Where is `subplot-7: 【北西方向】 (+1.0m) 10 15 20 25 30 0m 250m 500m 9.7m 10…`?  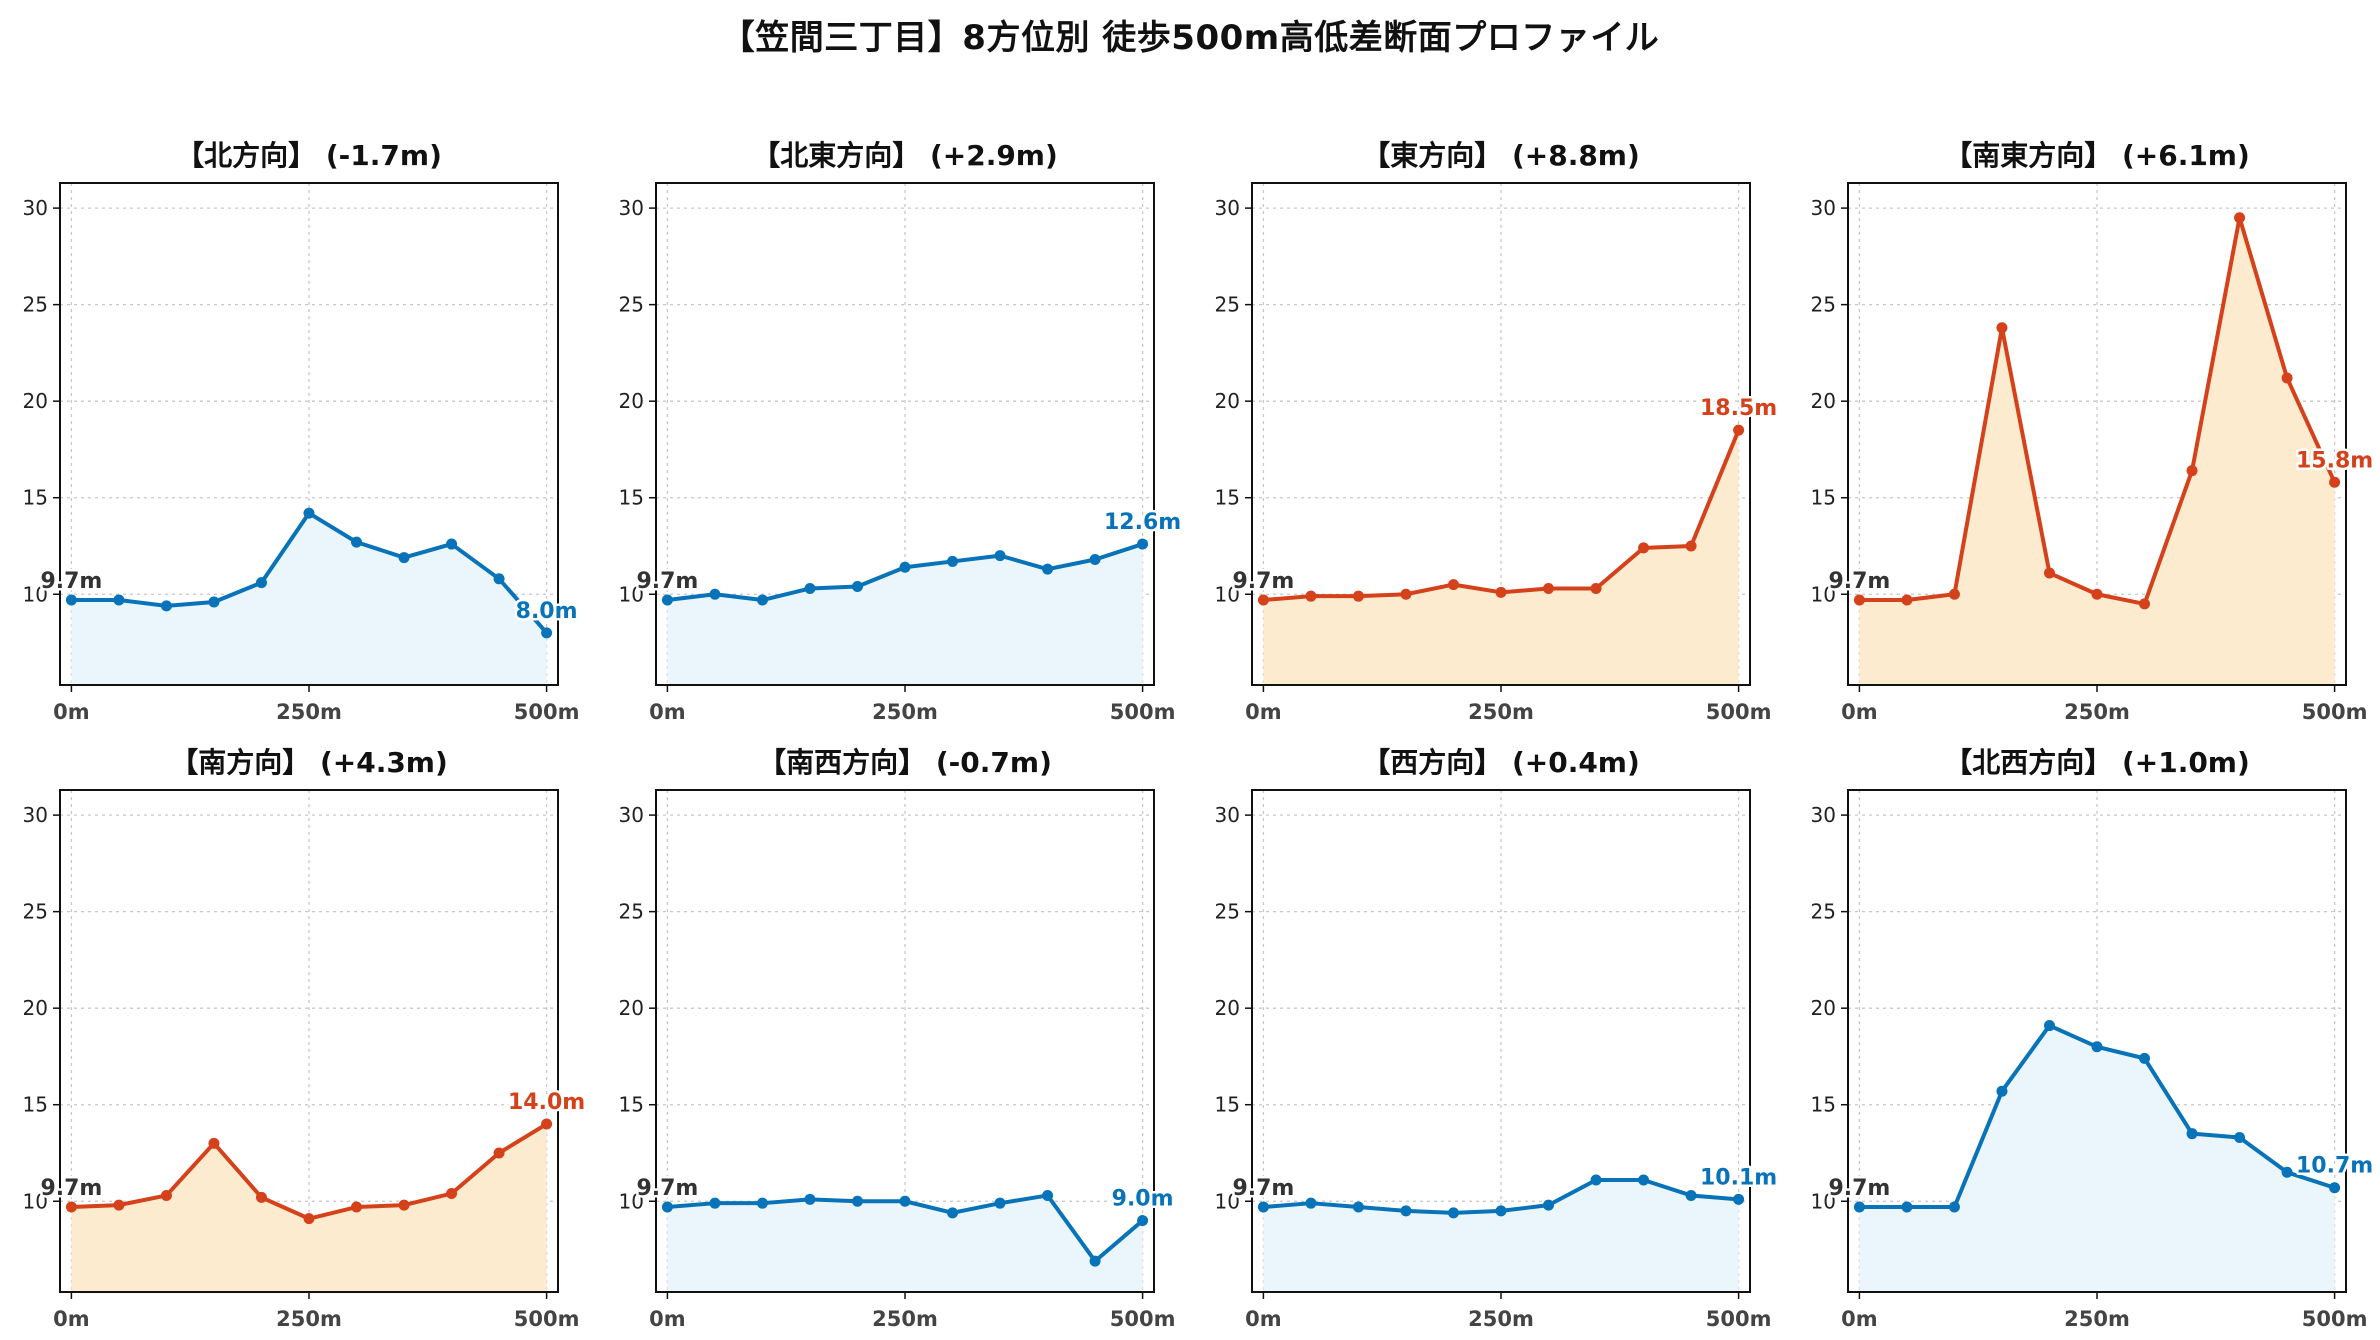
subplot-7: 【北西方向】 (+1.0m) 10 15 20 25 30 0m 250m 500m 9.7m 10… is located at coordinates (2093, 1038).